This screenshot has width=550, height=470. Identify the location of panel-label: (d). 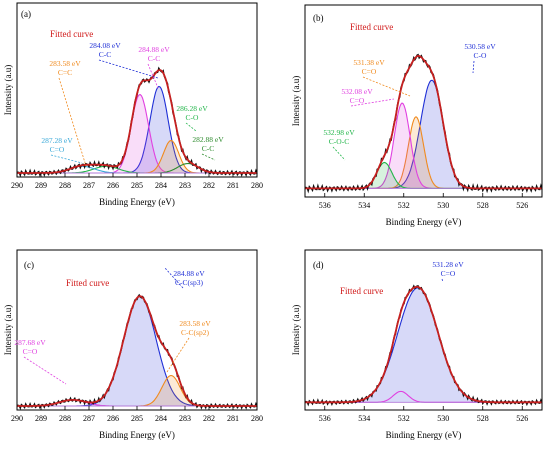
(318, 265).